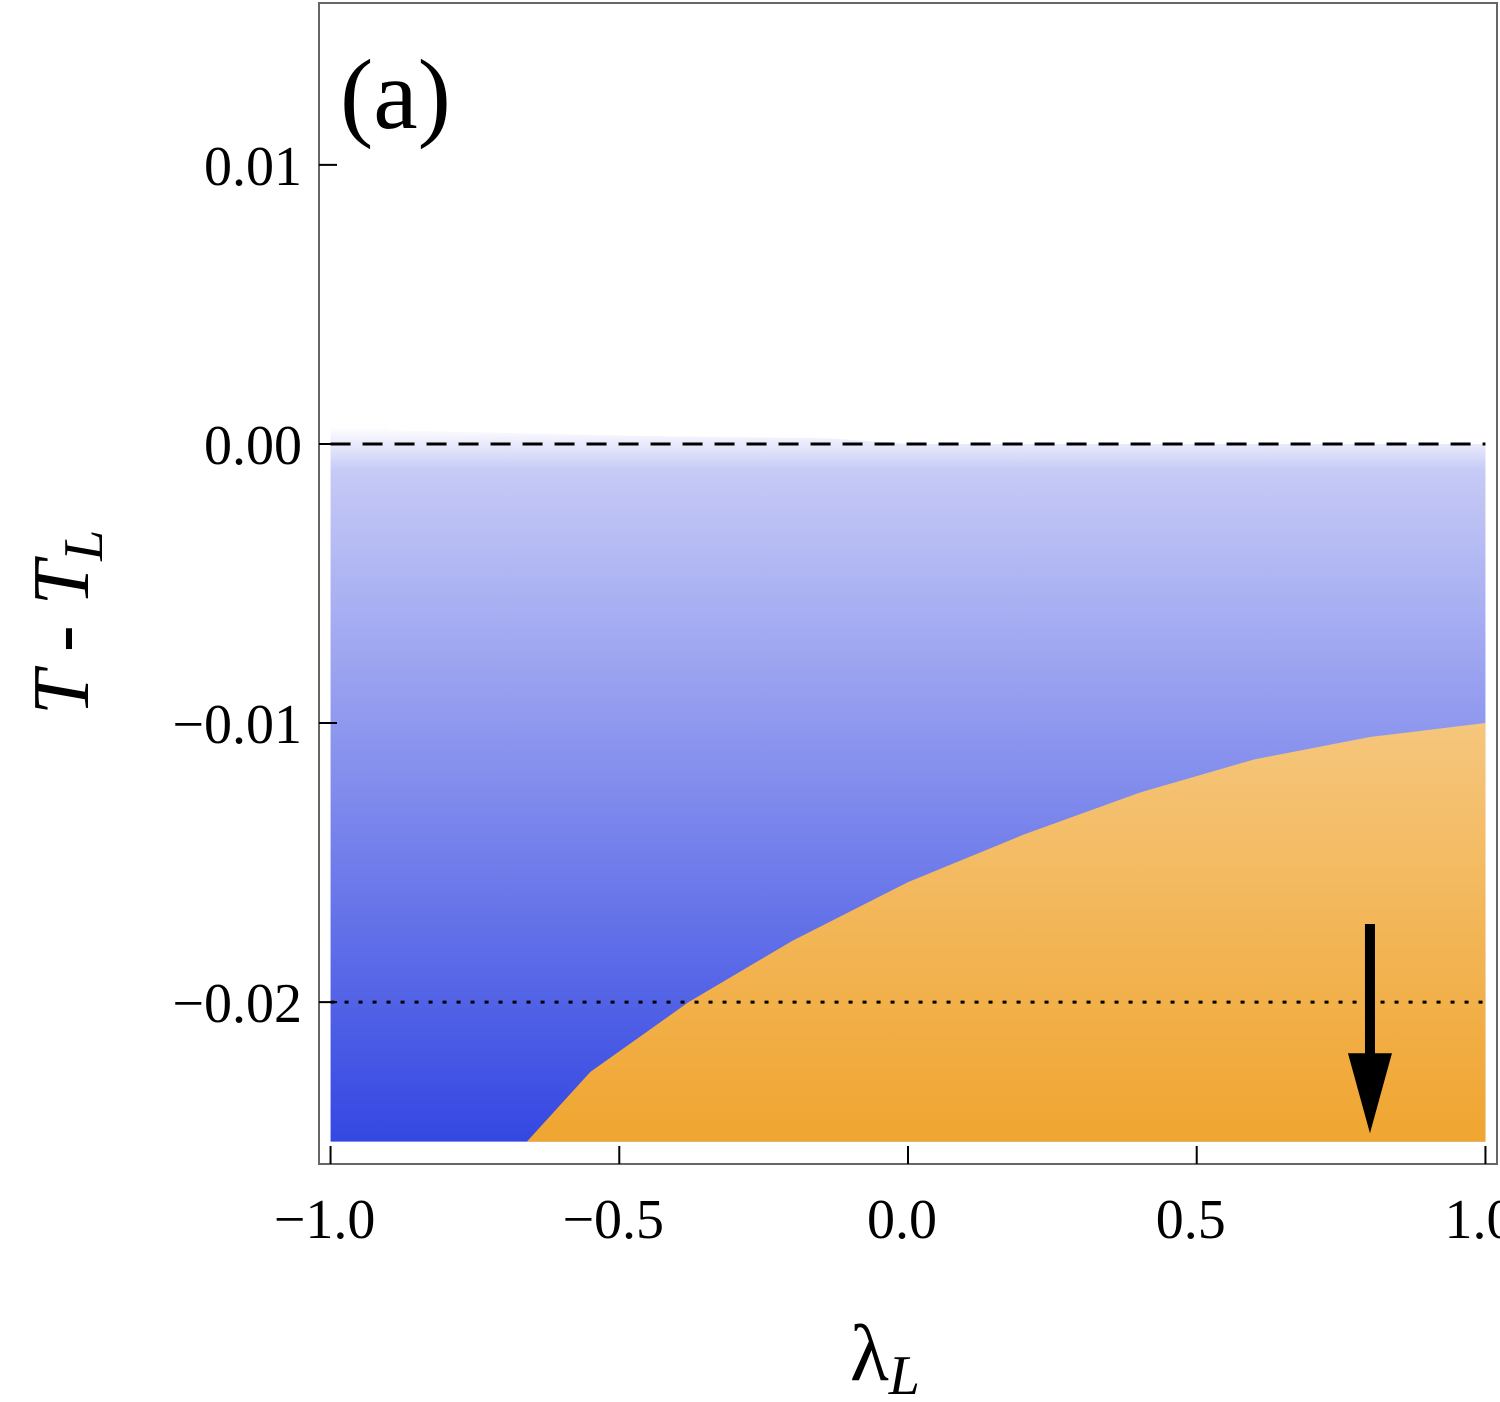 Image resolution: width=1500 pixels, height=1402 pixels. I want to click on x-axis-symbol: λ, so click(869, 1354).